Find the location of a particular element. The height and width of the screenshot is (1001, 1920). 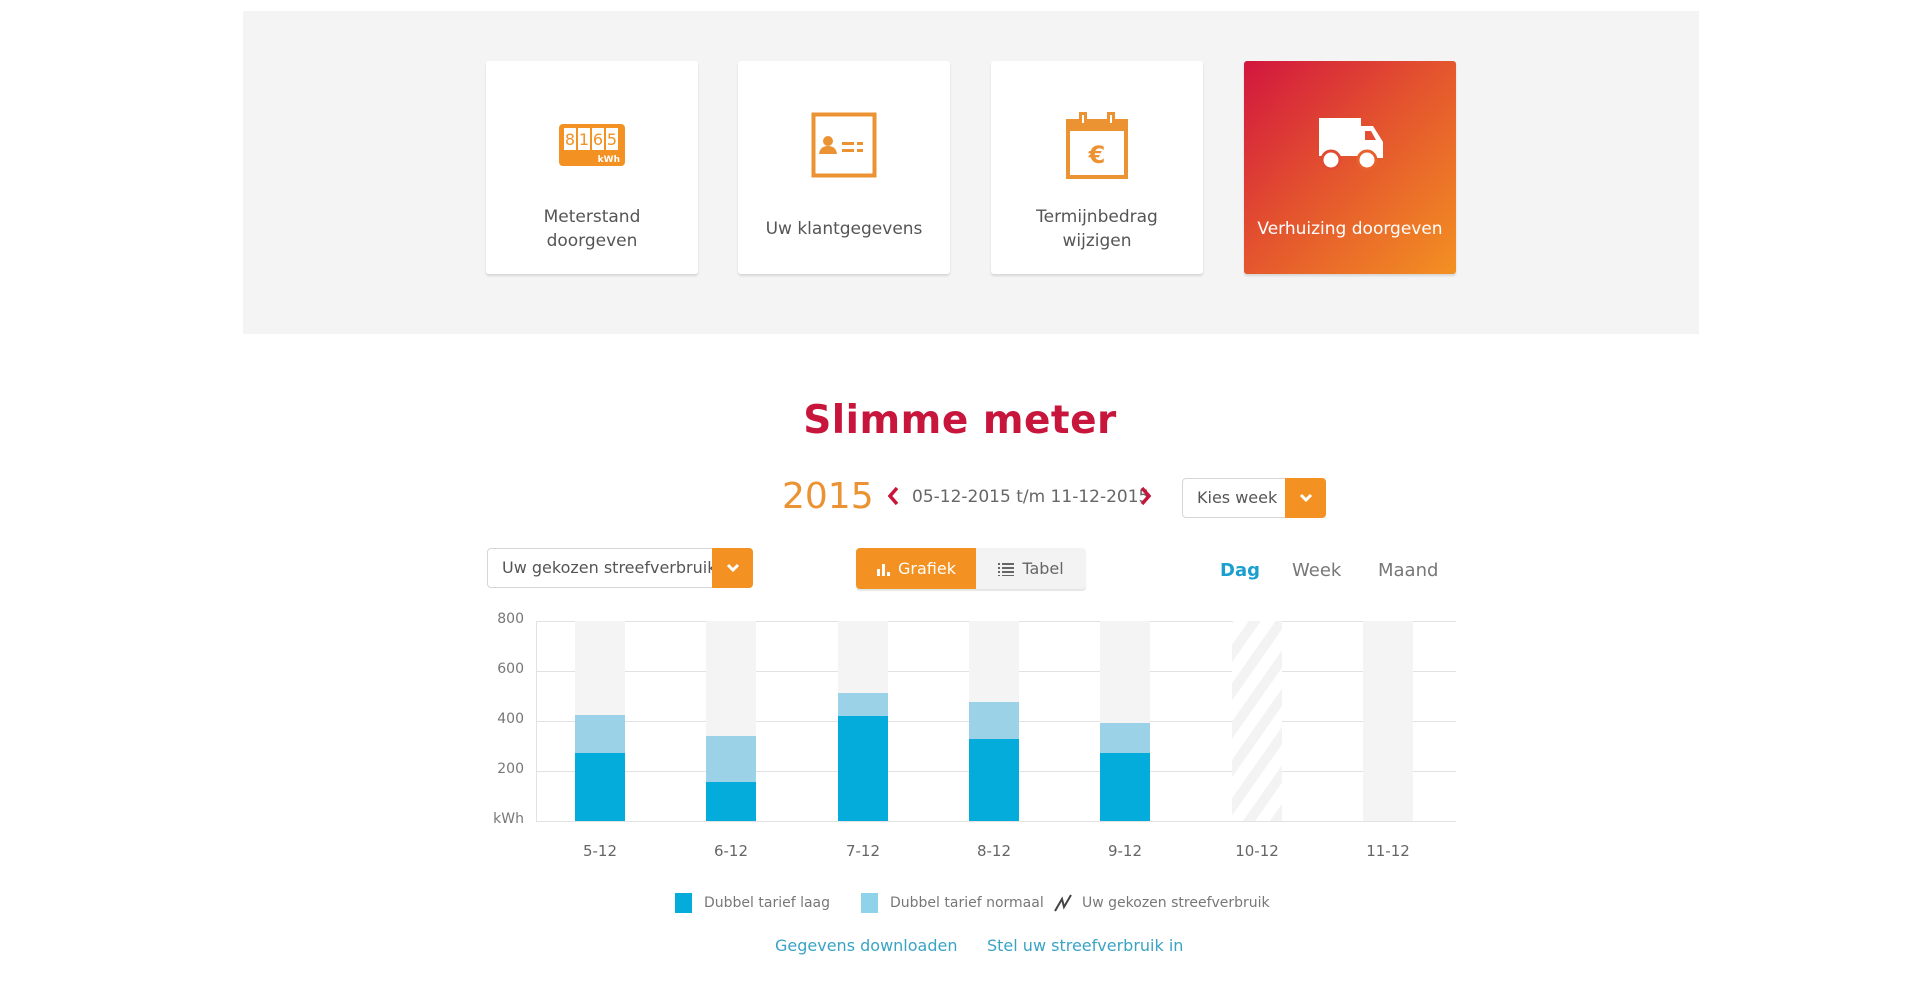

period-tab-week: Week is located at coordinates (1317, 570).